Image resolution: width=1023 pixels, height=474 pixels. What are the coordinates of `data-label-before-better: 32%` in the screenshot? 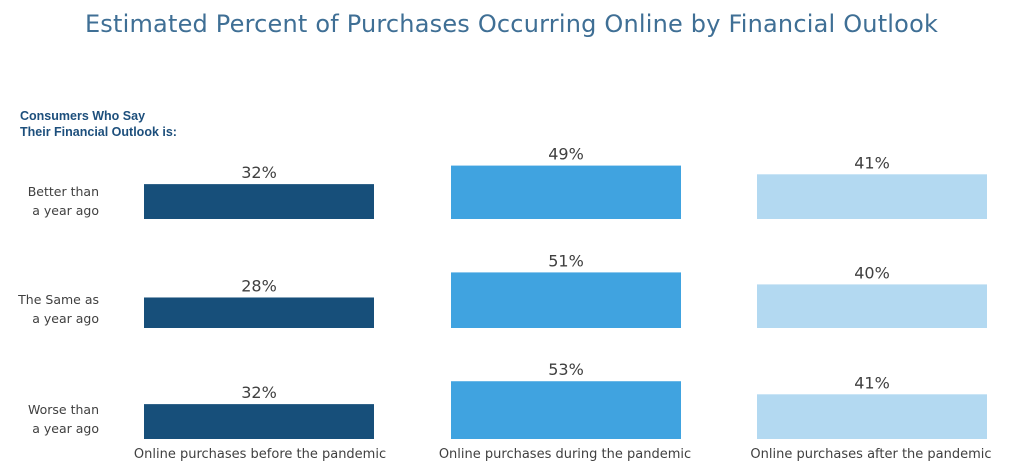 It's located at (259, 172).